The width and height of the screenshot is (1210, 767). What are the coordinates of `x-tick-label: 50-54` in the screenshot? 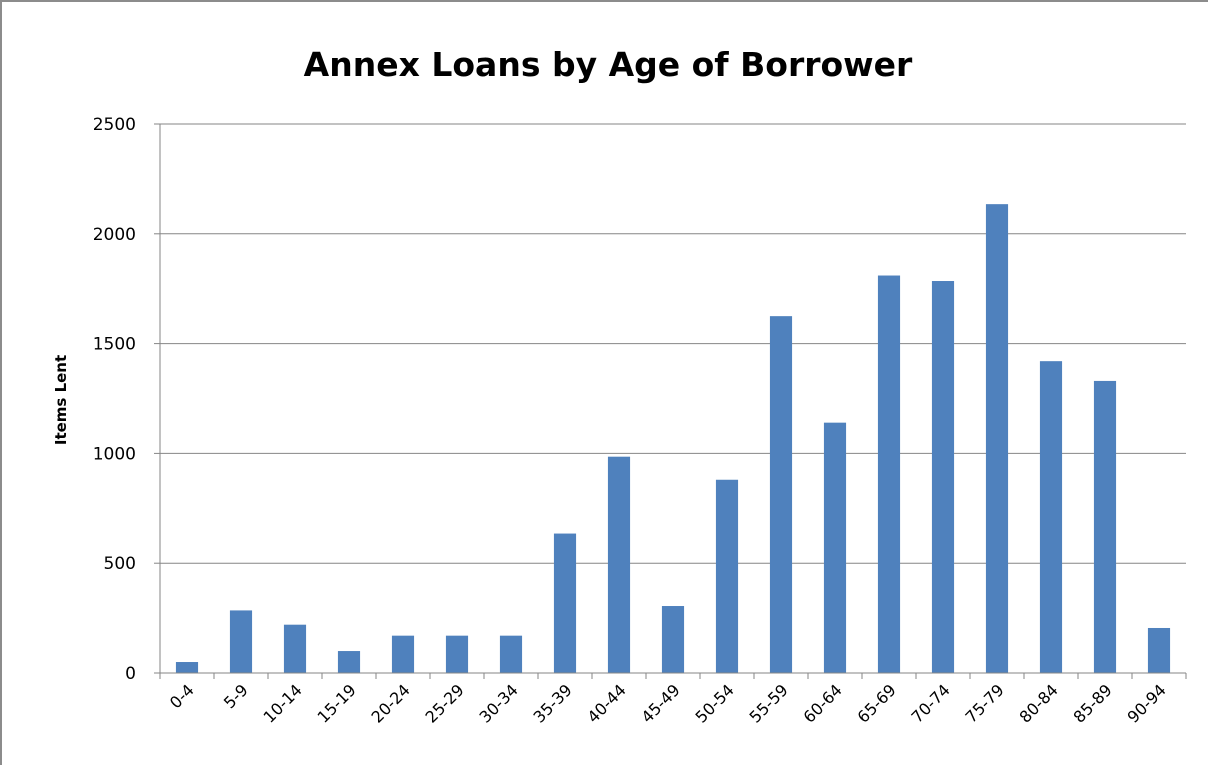 It's located at (715, 703).